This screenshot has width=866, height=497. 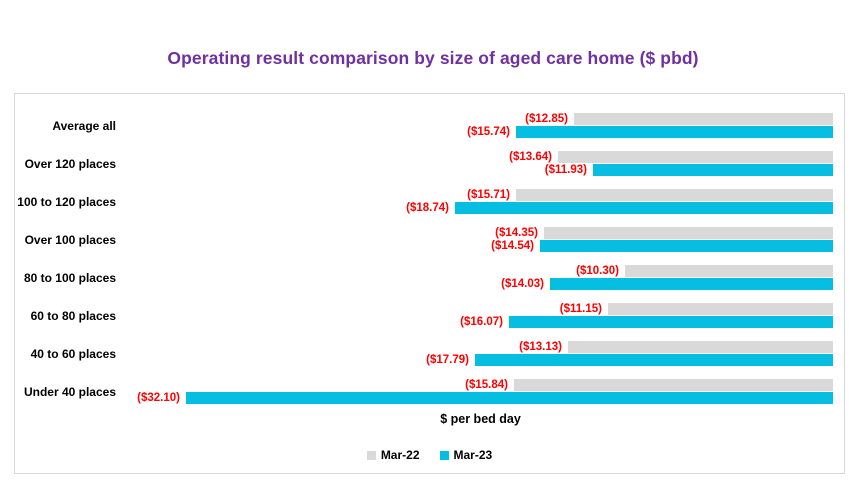 I want to click on data-label: ($10.30), so click(x=597, y=271).